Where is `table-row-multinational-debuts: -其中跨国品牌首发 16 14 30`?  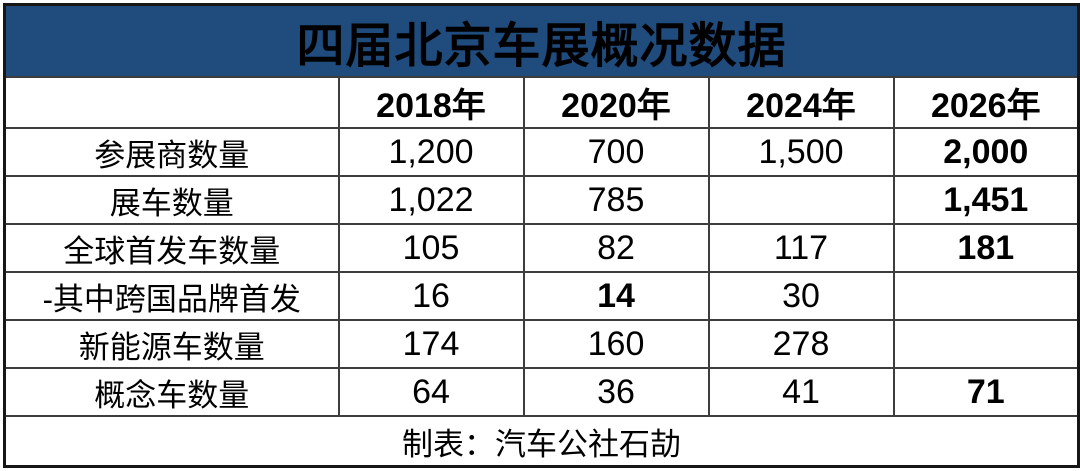
table-row-multinational-debuts: -其中跨国品牌首发 16 14 30 is located at coordinates (541, 296).